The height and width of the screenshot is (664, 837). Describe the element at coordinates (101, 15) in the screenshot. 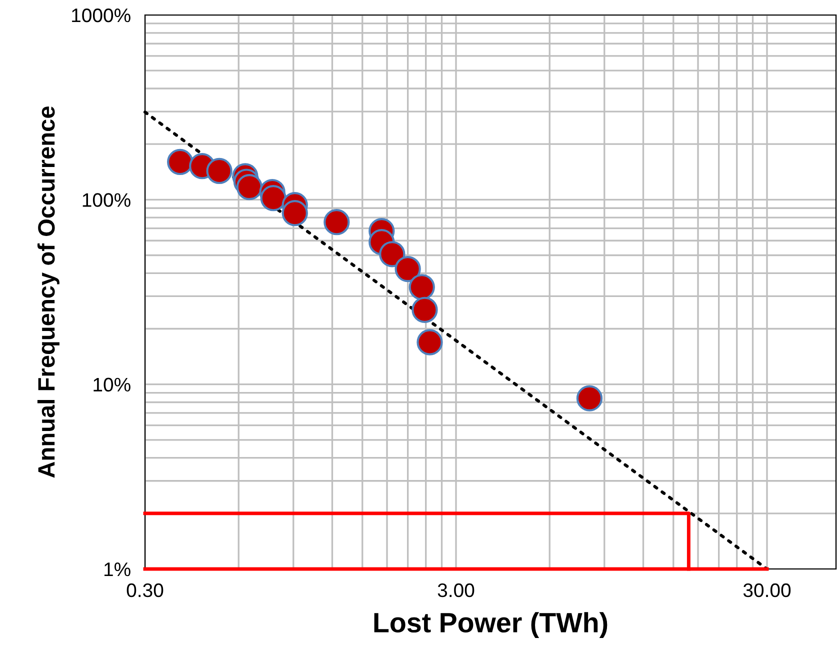

I see `y-tick-label: 1000%` at that location.